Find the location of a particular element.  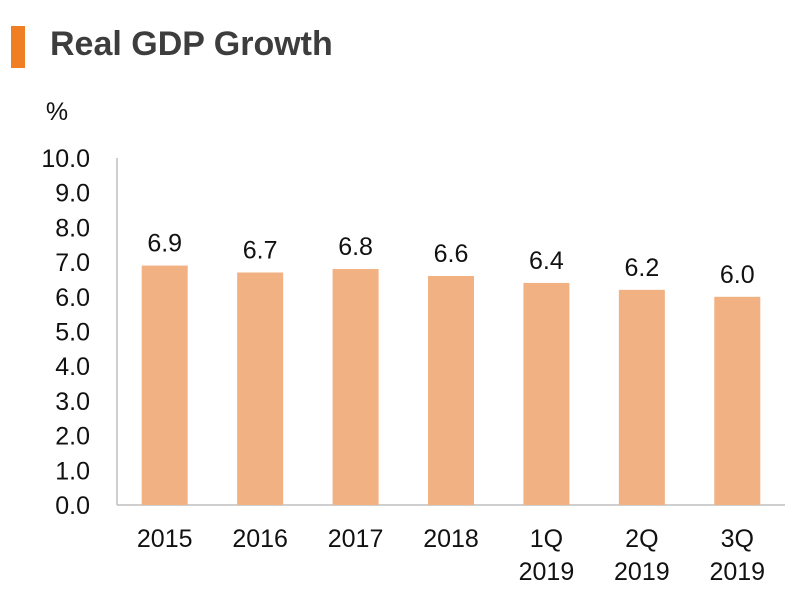

x-tick-label: 3Q 2019 is located at coordinates (737, 555).